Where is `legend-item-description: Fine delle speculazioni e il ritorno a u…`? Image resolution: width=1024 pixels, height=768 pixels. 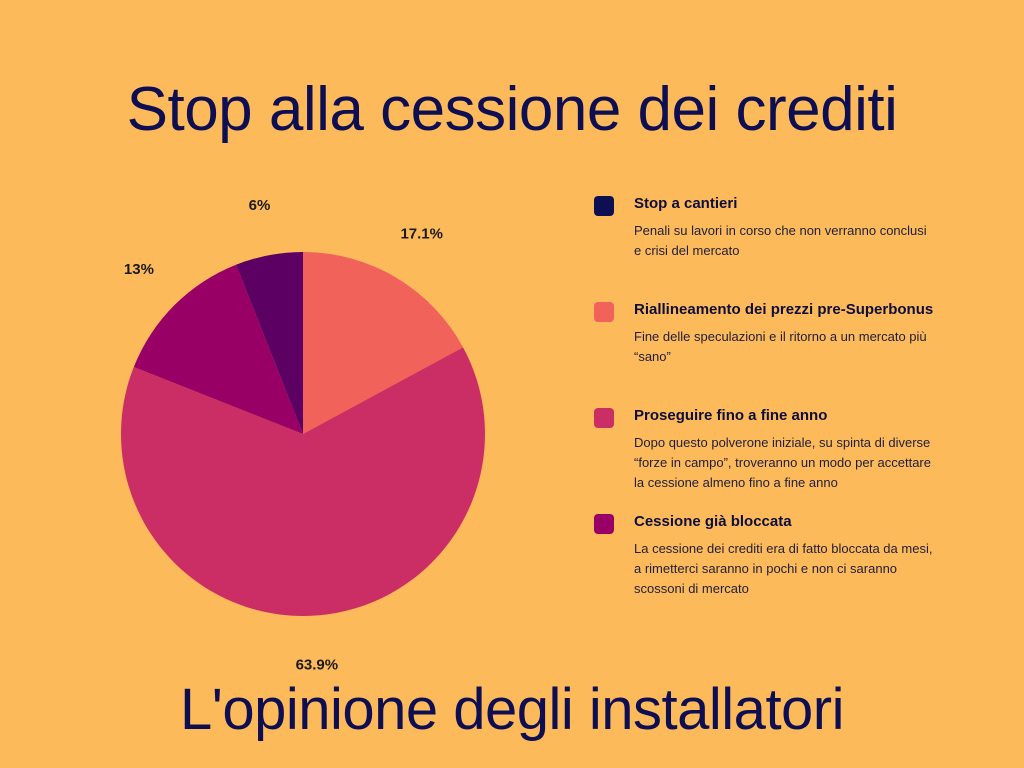
legend-item-description: Fine delle speculazioni e il ritorno a u… is located at coordinates (780, 346).